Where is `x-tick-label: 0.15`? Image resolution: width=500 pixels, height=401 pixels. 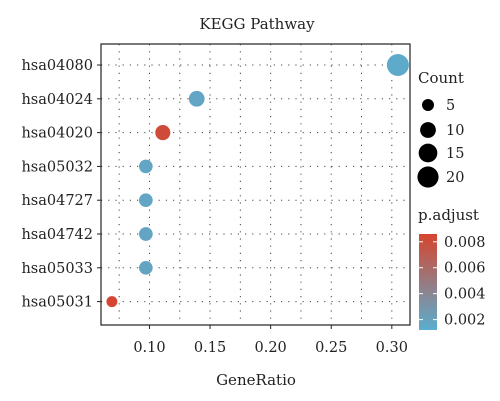 x-tick-label: 0.15 is located at coordinates (210, 348).